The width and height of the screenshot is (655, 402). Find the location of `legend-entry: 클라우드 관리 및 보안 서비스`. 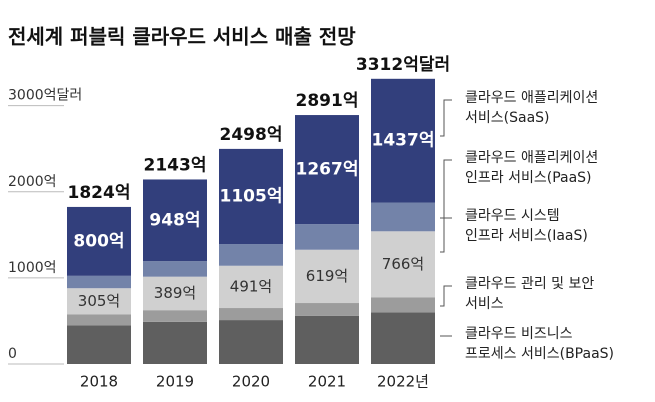

legend-entry: 클라우드 관리 및 보안 서비스 is located at coordinates (530, 294).